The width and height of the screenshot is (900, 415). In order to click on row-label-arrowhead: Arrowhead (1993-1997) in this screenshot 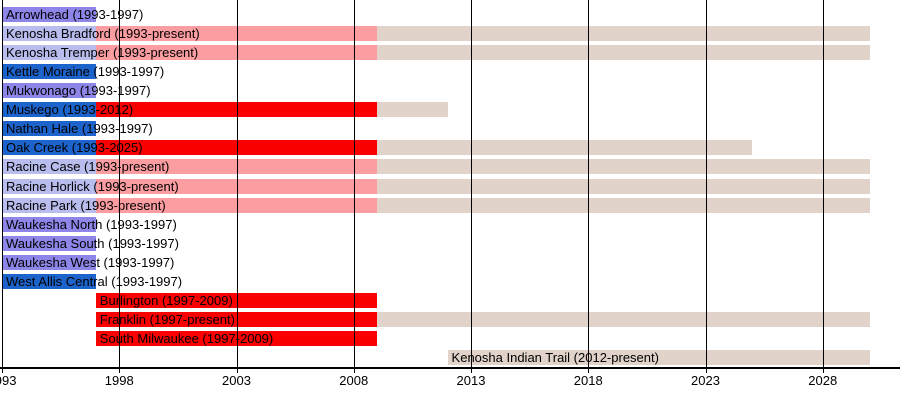, I will do `click(75, 14)`.